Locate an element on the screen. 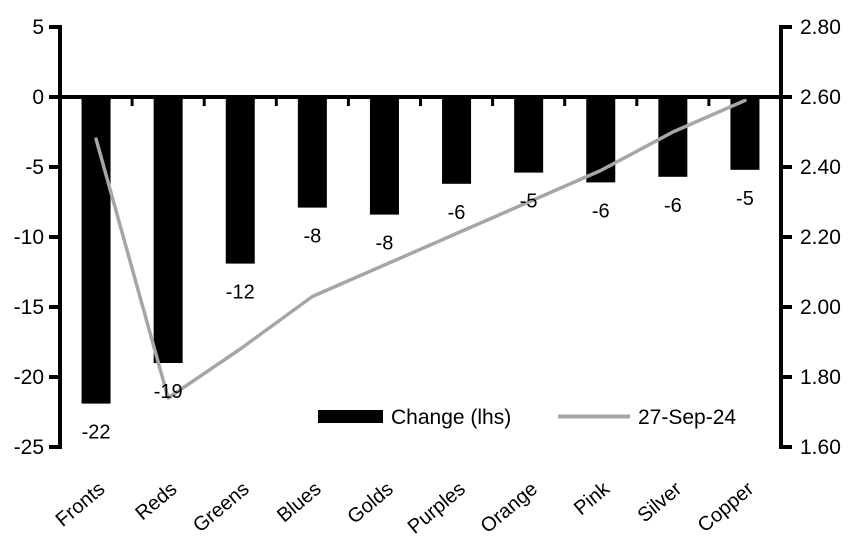 The width and height of the screenshot is (852, 550). bar-blues is located at coordinates (312, 152).